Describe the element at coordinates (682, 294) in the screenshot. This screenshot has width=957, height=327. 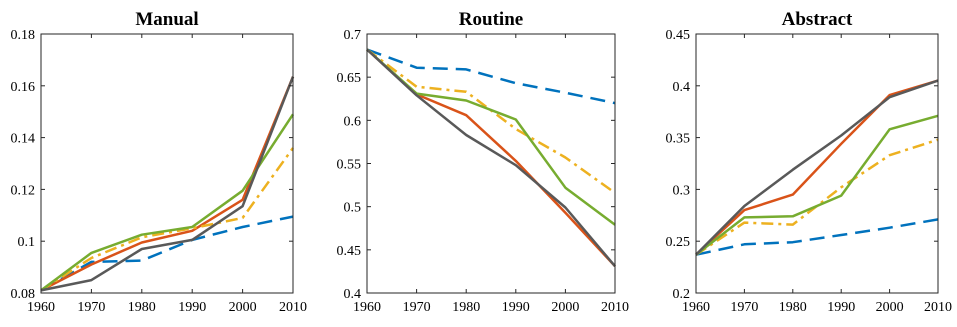
I see `y-tick-label: 0.2` at that location.